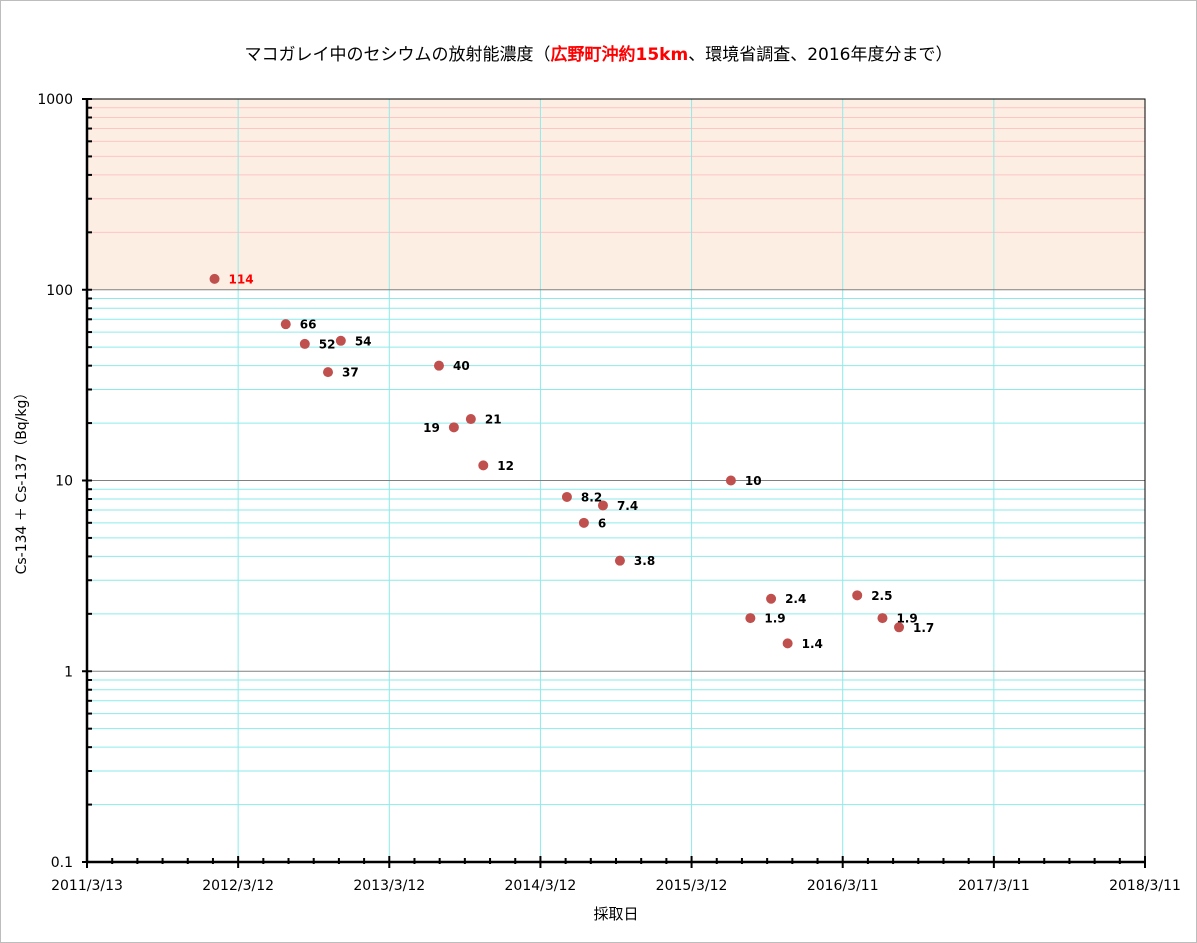 Image resolution: width=1197 pixels, height=943 pixels. I want to click on x-tick-label: 2012/3/12, so click(238, 886).